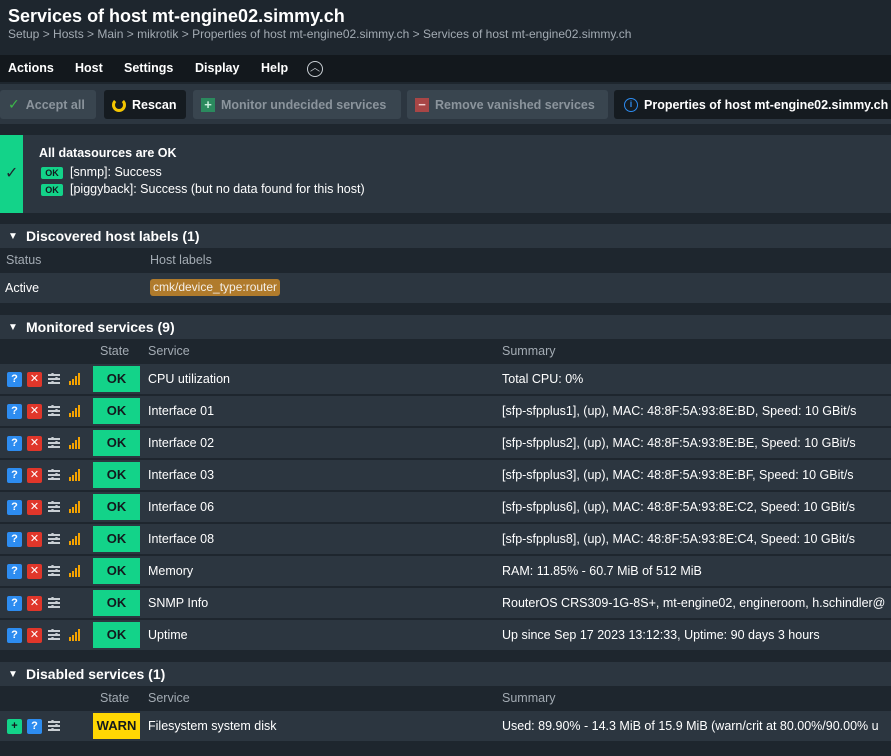  I want to click on remove-vanished-label: Remove vanished services, so click(515, 104).